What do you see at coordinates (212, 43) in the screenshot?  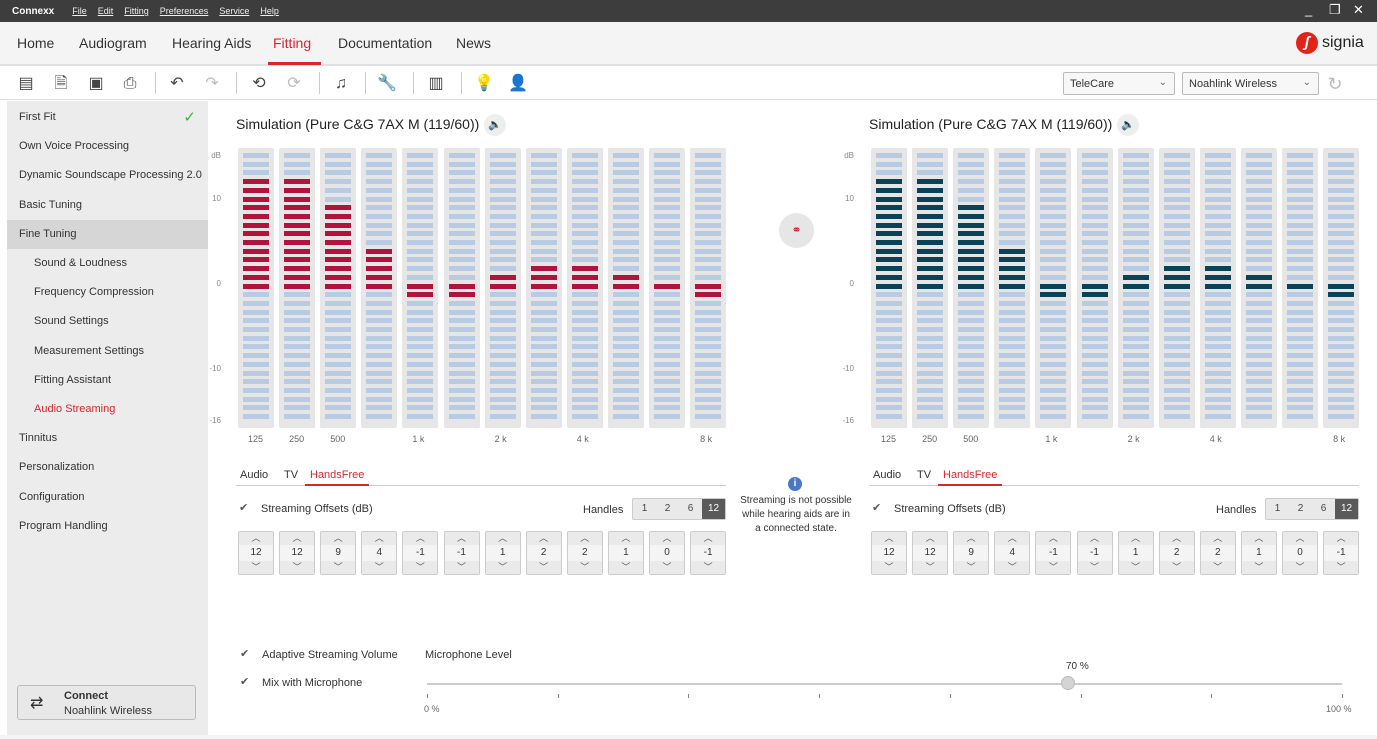 I see `tab-hearing-aids: Hearing Aids` at bounding box center [212, 43].